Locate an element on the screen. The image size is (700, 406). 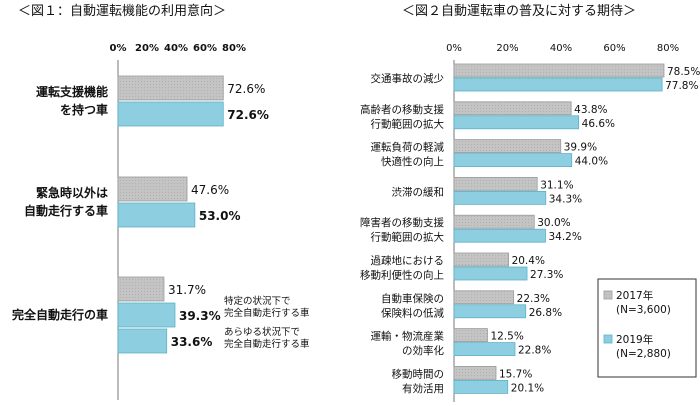
chart2-data-label: 20.4% is located at coordinates (528, 261).